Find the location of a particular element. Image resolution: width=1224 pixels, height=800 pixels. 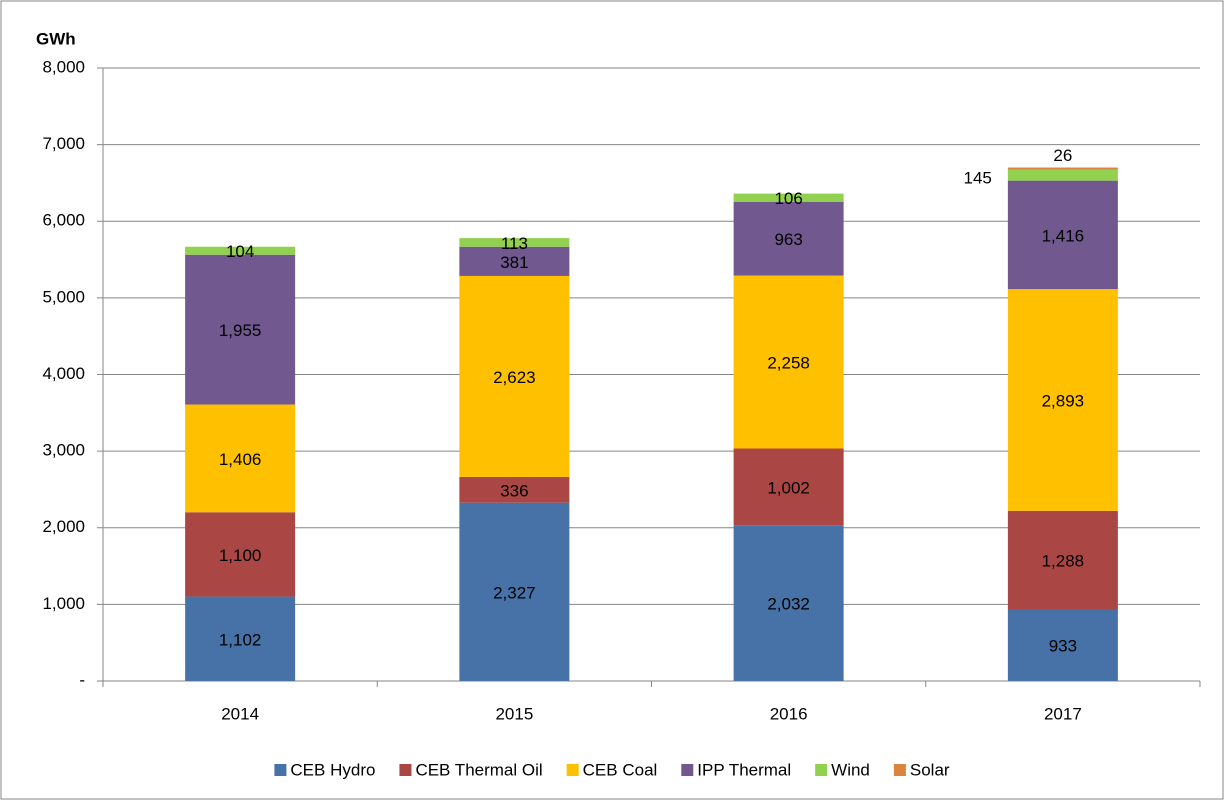

data-label: 381 is located at coordinates (514, 262).